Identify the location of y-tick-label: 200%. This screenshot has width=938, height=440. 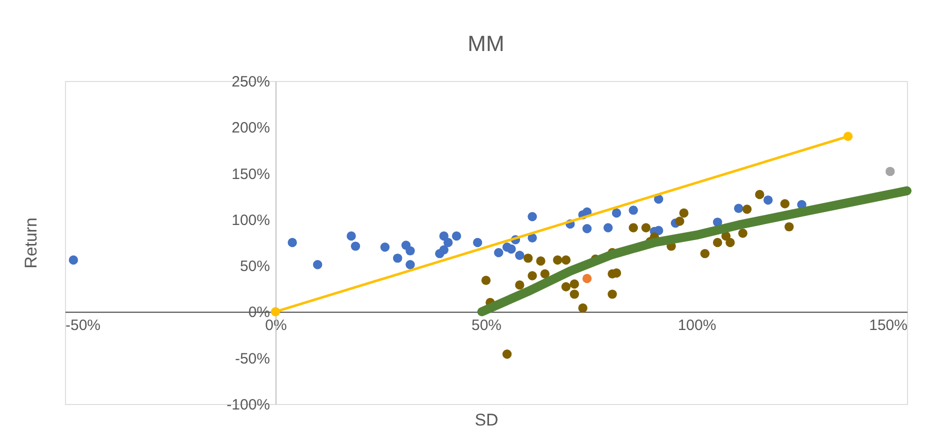
(251, 128).